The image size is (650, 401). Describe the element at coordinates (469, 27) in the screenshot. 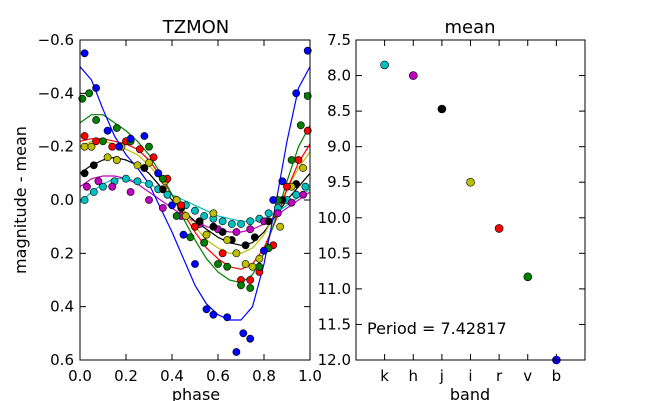

I see `mean-title: mean` at that location.